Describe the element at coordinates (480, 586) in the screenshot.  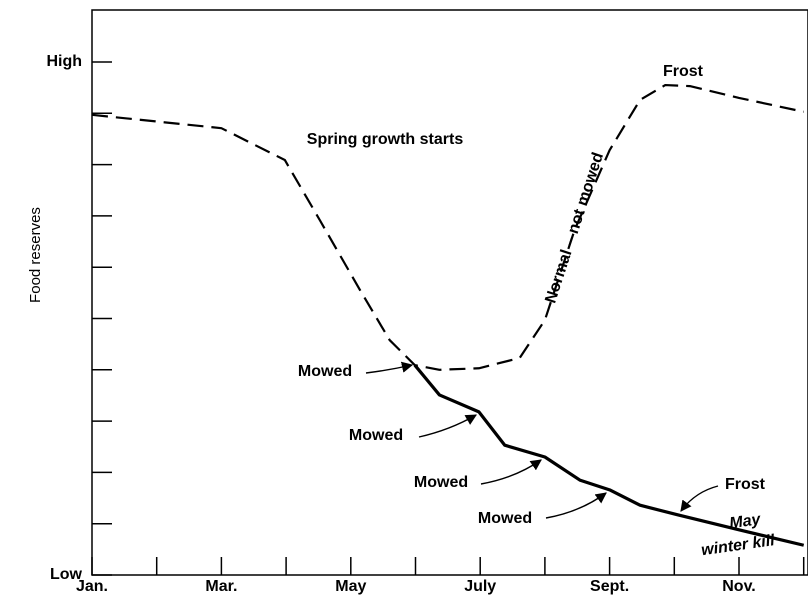
I see `x-tick-label: July` at that location.